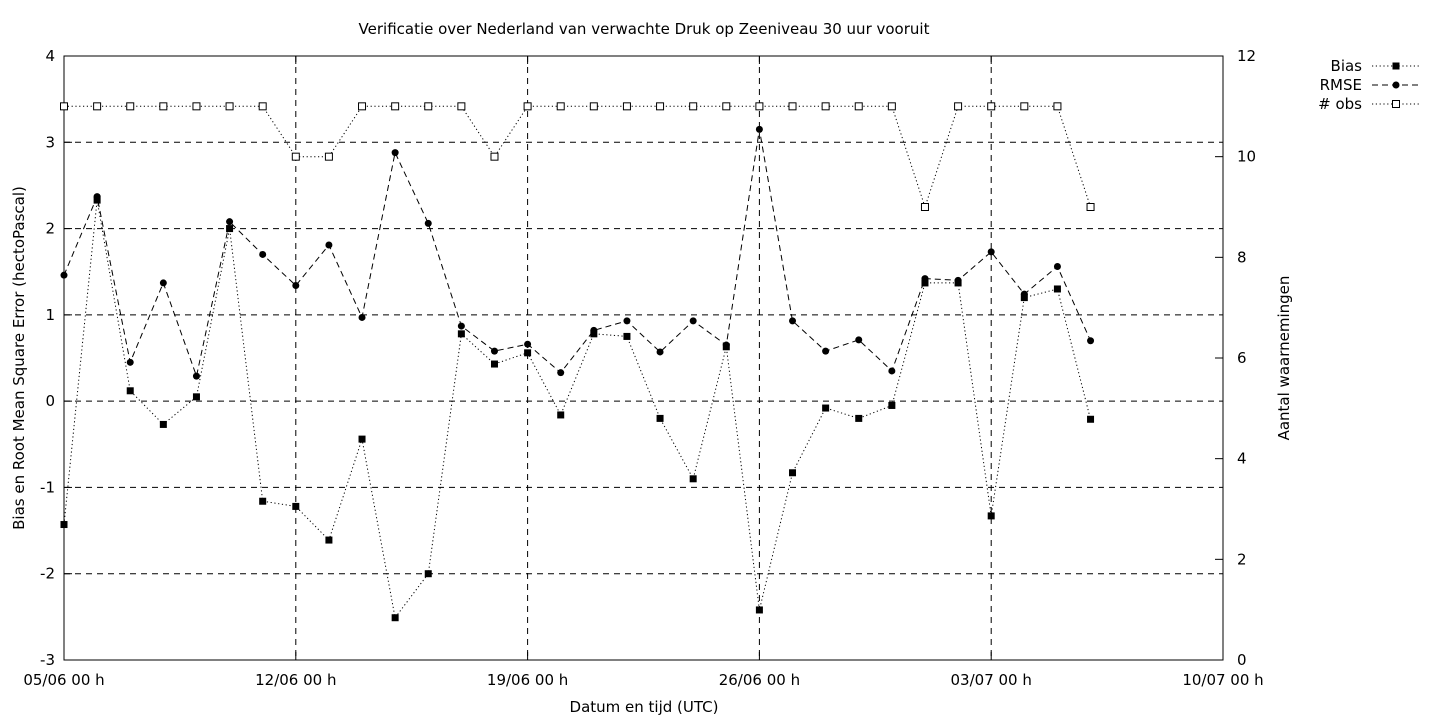  What do you see at coordinates (1396, 85) in the screenshot?
I see `legend-marker-rmse` at bounding box center [1396, 85].